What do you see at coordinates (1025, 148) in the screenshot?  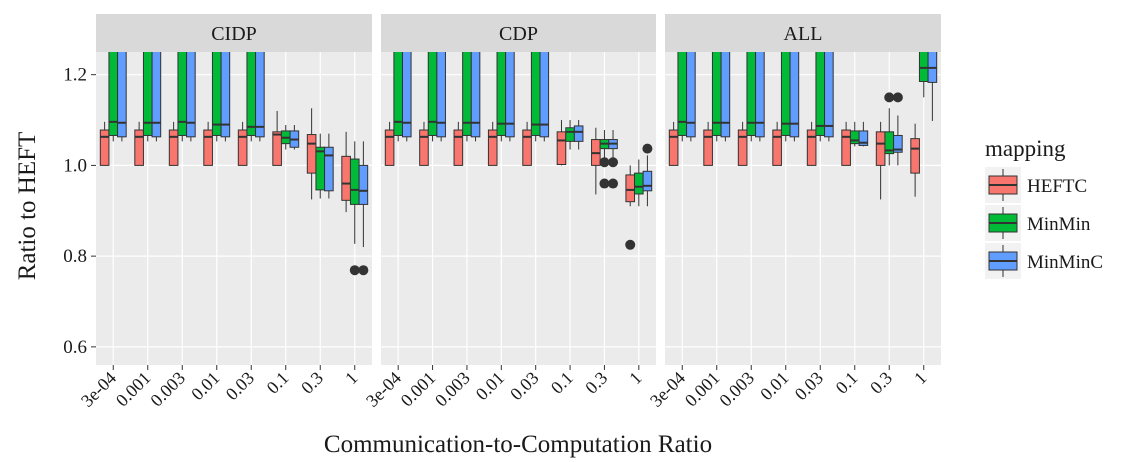 I see `legend-title: mapping` at bounding box center [1025, 148].